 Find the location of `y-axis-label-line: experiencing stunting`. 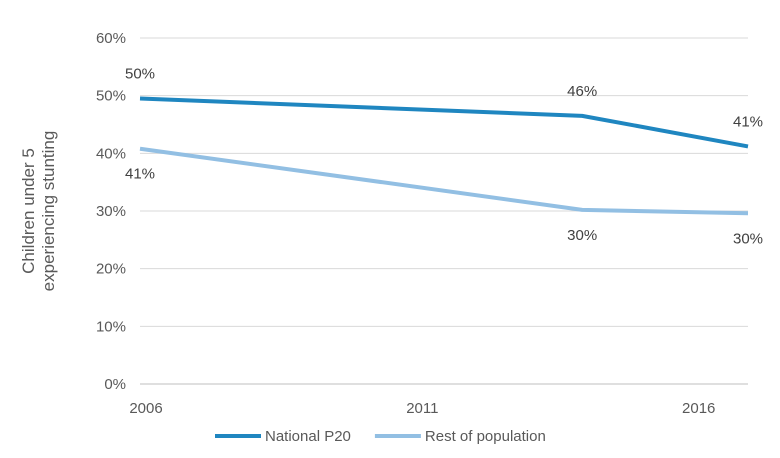

y-axis-label-line: experiencing stunting is located at coordinates (48, 211).